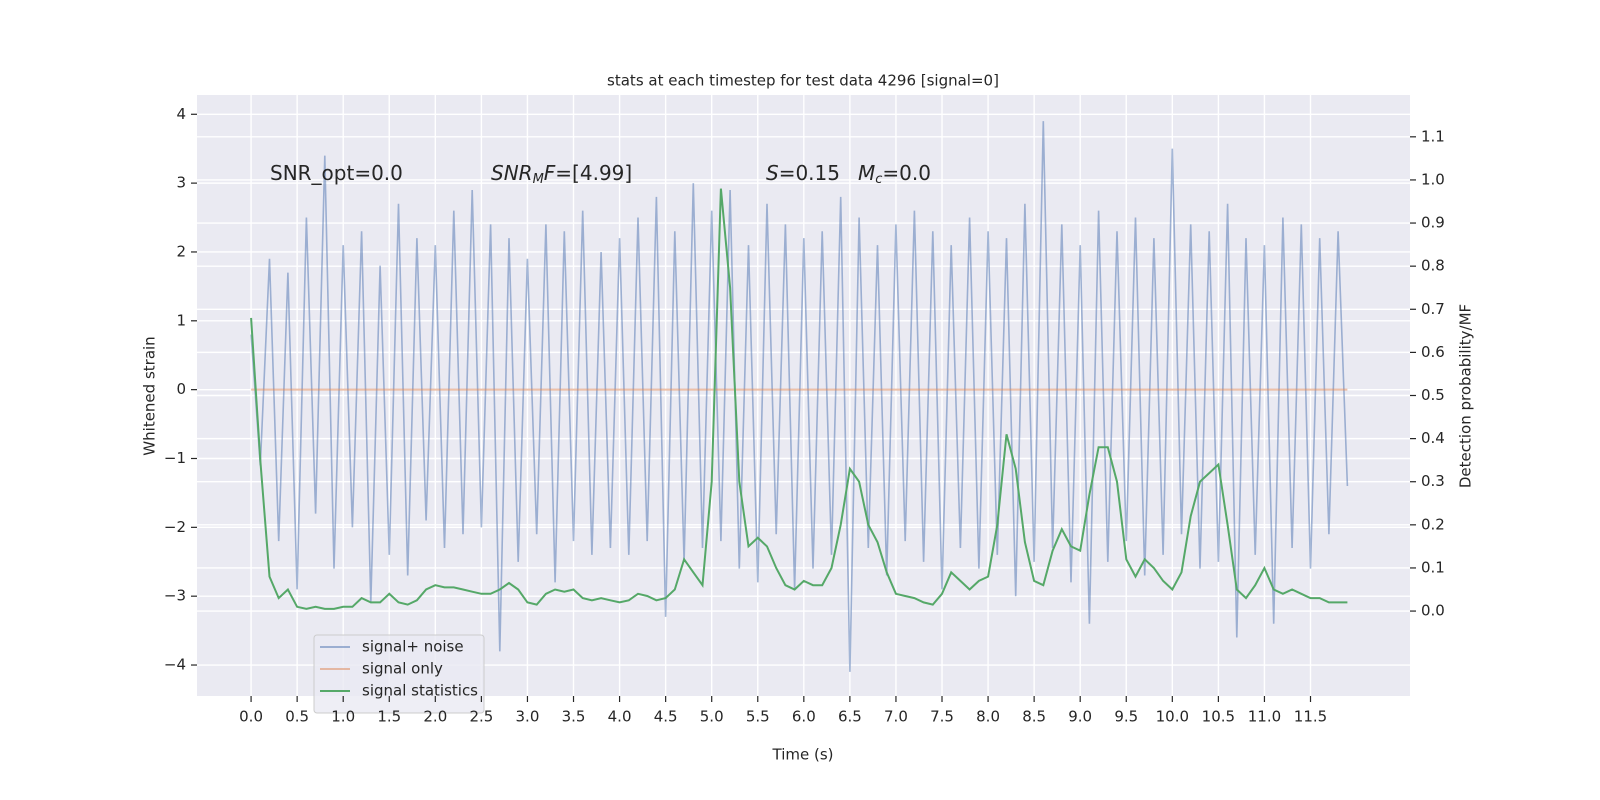 The width and height of the screenshot is (1600, 800). I want to click on x-tick-label: 4.5, so click(666, 717).